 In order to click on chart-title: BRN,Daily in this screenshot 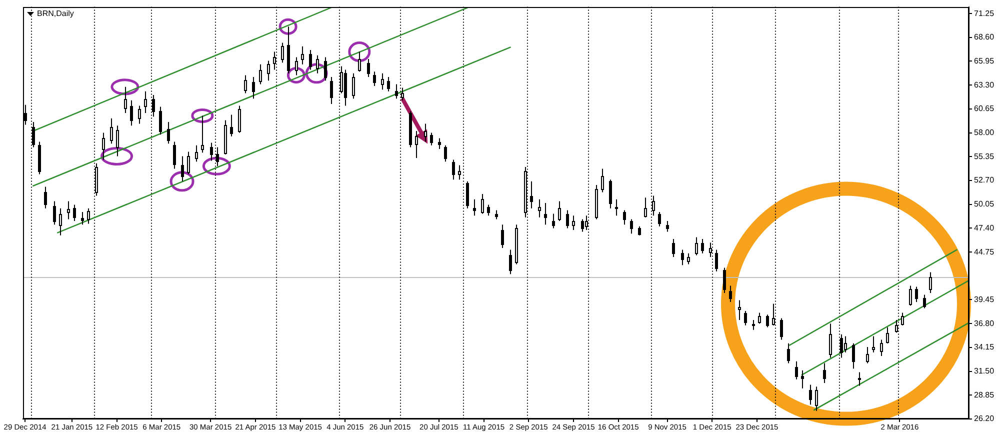, I will do `click(55, 13)`.